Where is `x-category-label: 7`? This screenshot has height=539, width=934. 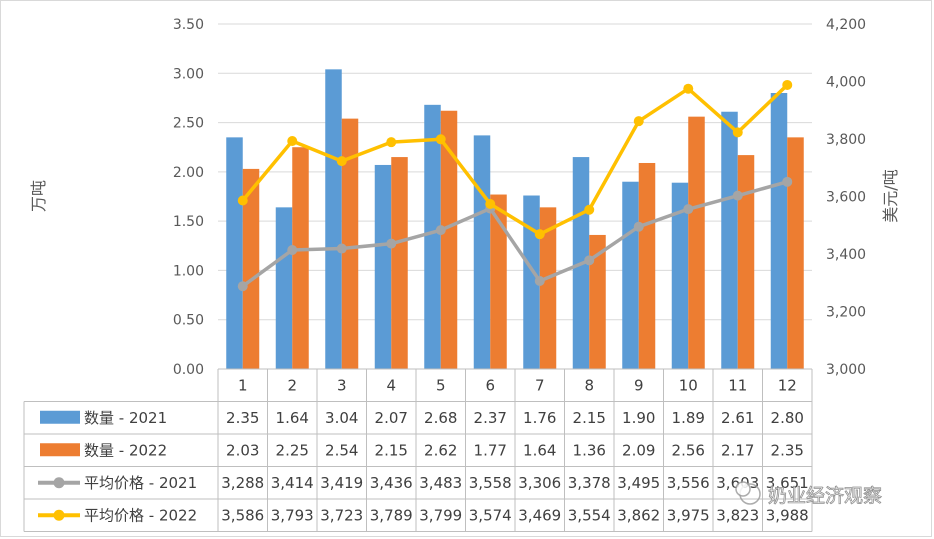 x-category-label: 7 is located at coordinates (540, 385).